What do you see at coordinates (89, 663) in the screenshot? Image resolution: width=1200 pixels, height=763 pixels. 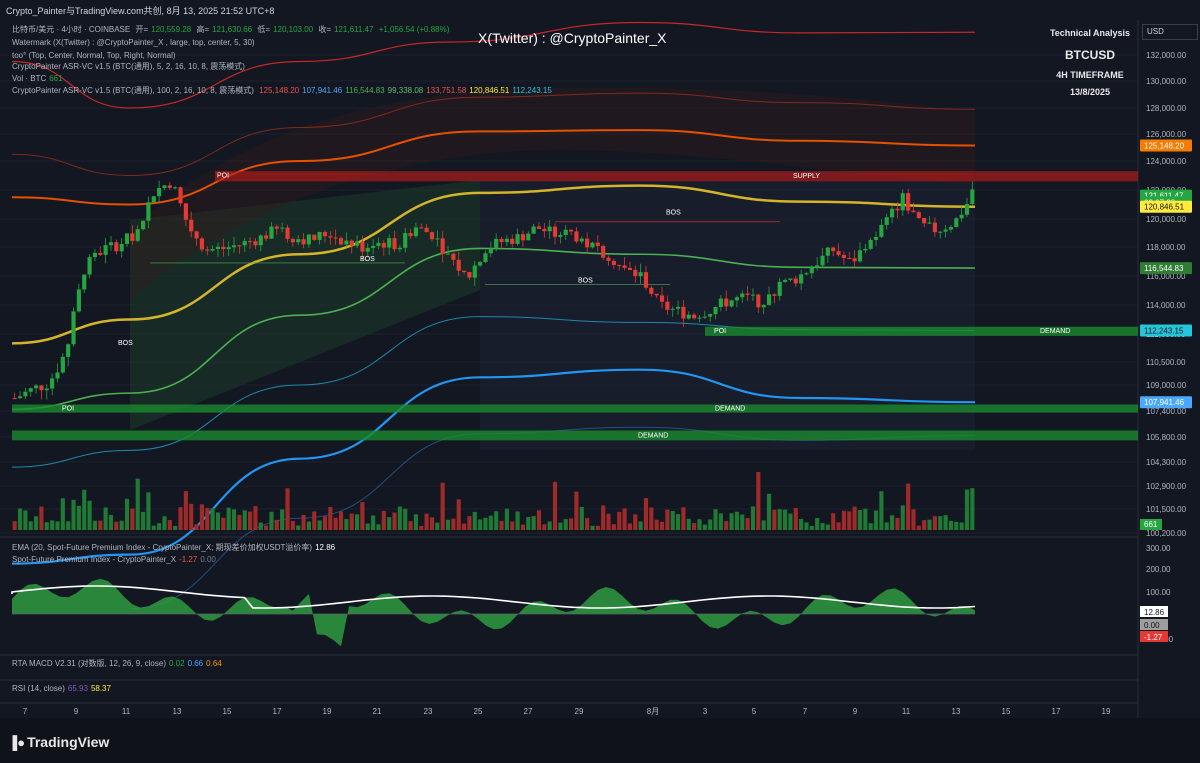 I see `macd-label: RTA MACD V2.31 (对数版, 12, 26, 9, close)` at bounding box center [89, 663].